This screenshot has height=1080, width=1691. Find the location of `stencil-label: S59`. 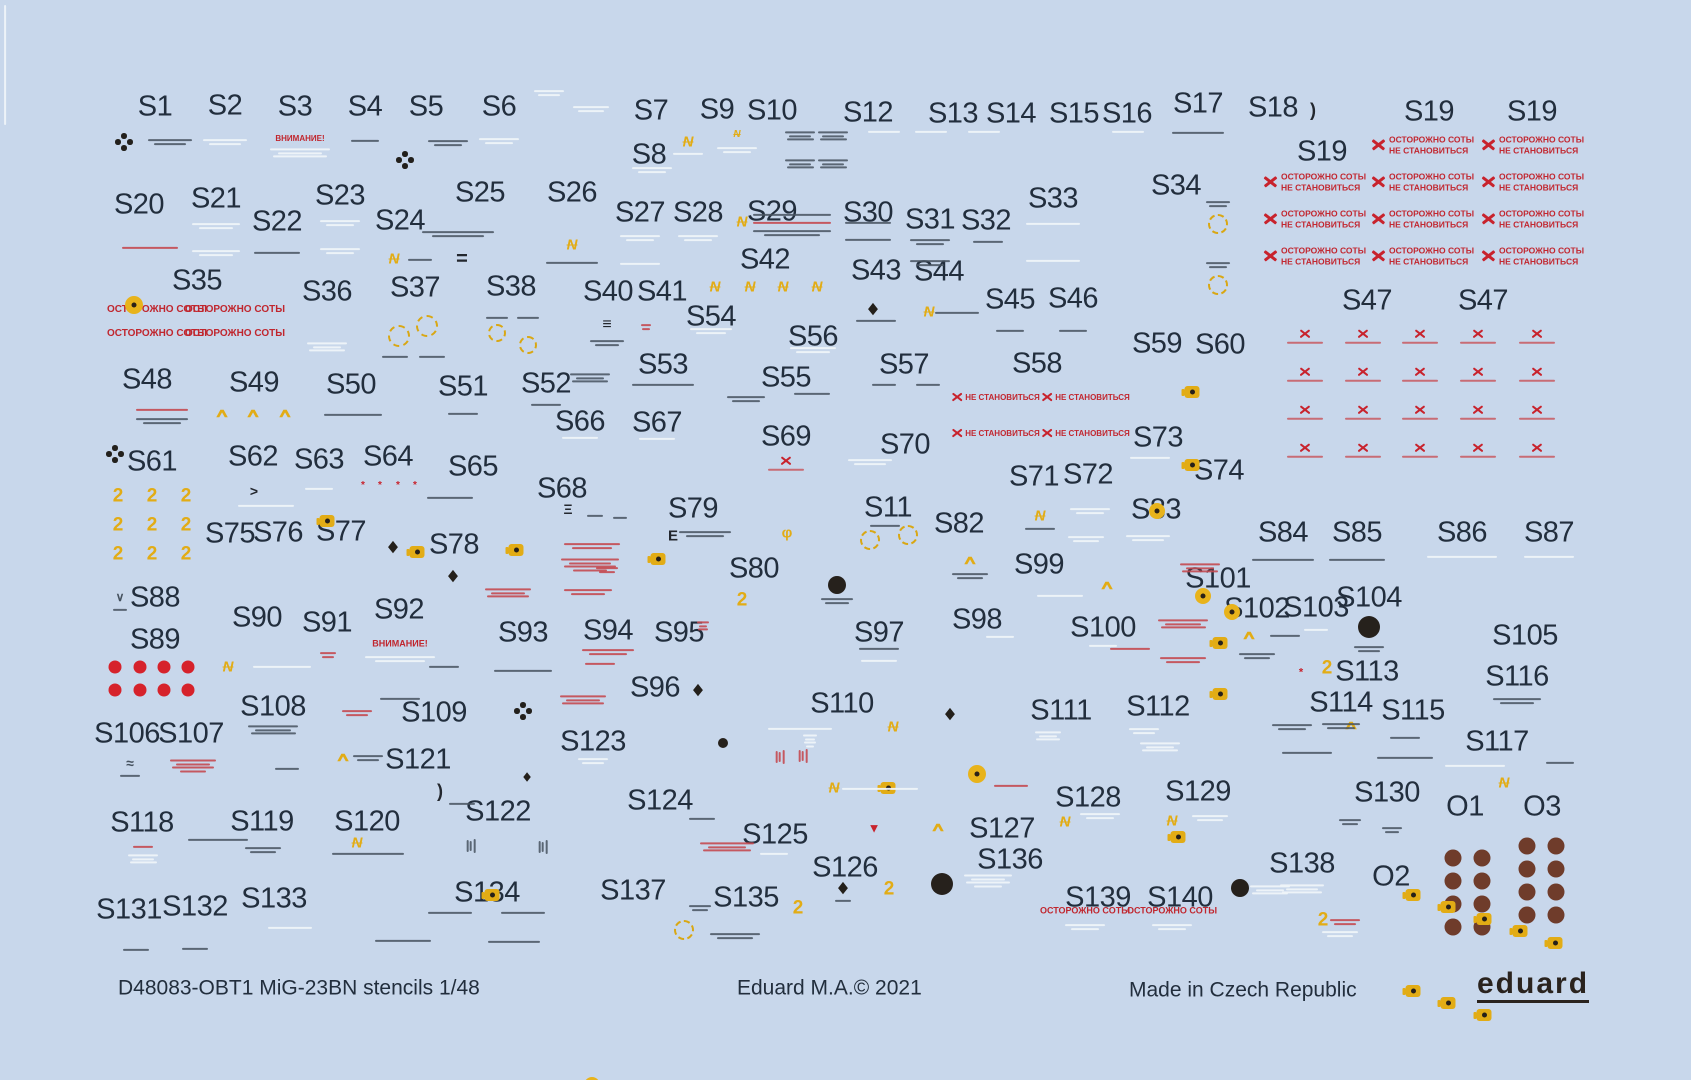

stencil-label: S59 is located at coordinates (1157, 343).